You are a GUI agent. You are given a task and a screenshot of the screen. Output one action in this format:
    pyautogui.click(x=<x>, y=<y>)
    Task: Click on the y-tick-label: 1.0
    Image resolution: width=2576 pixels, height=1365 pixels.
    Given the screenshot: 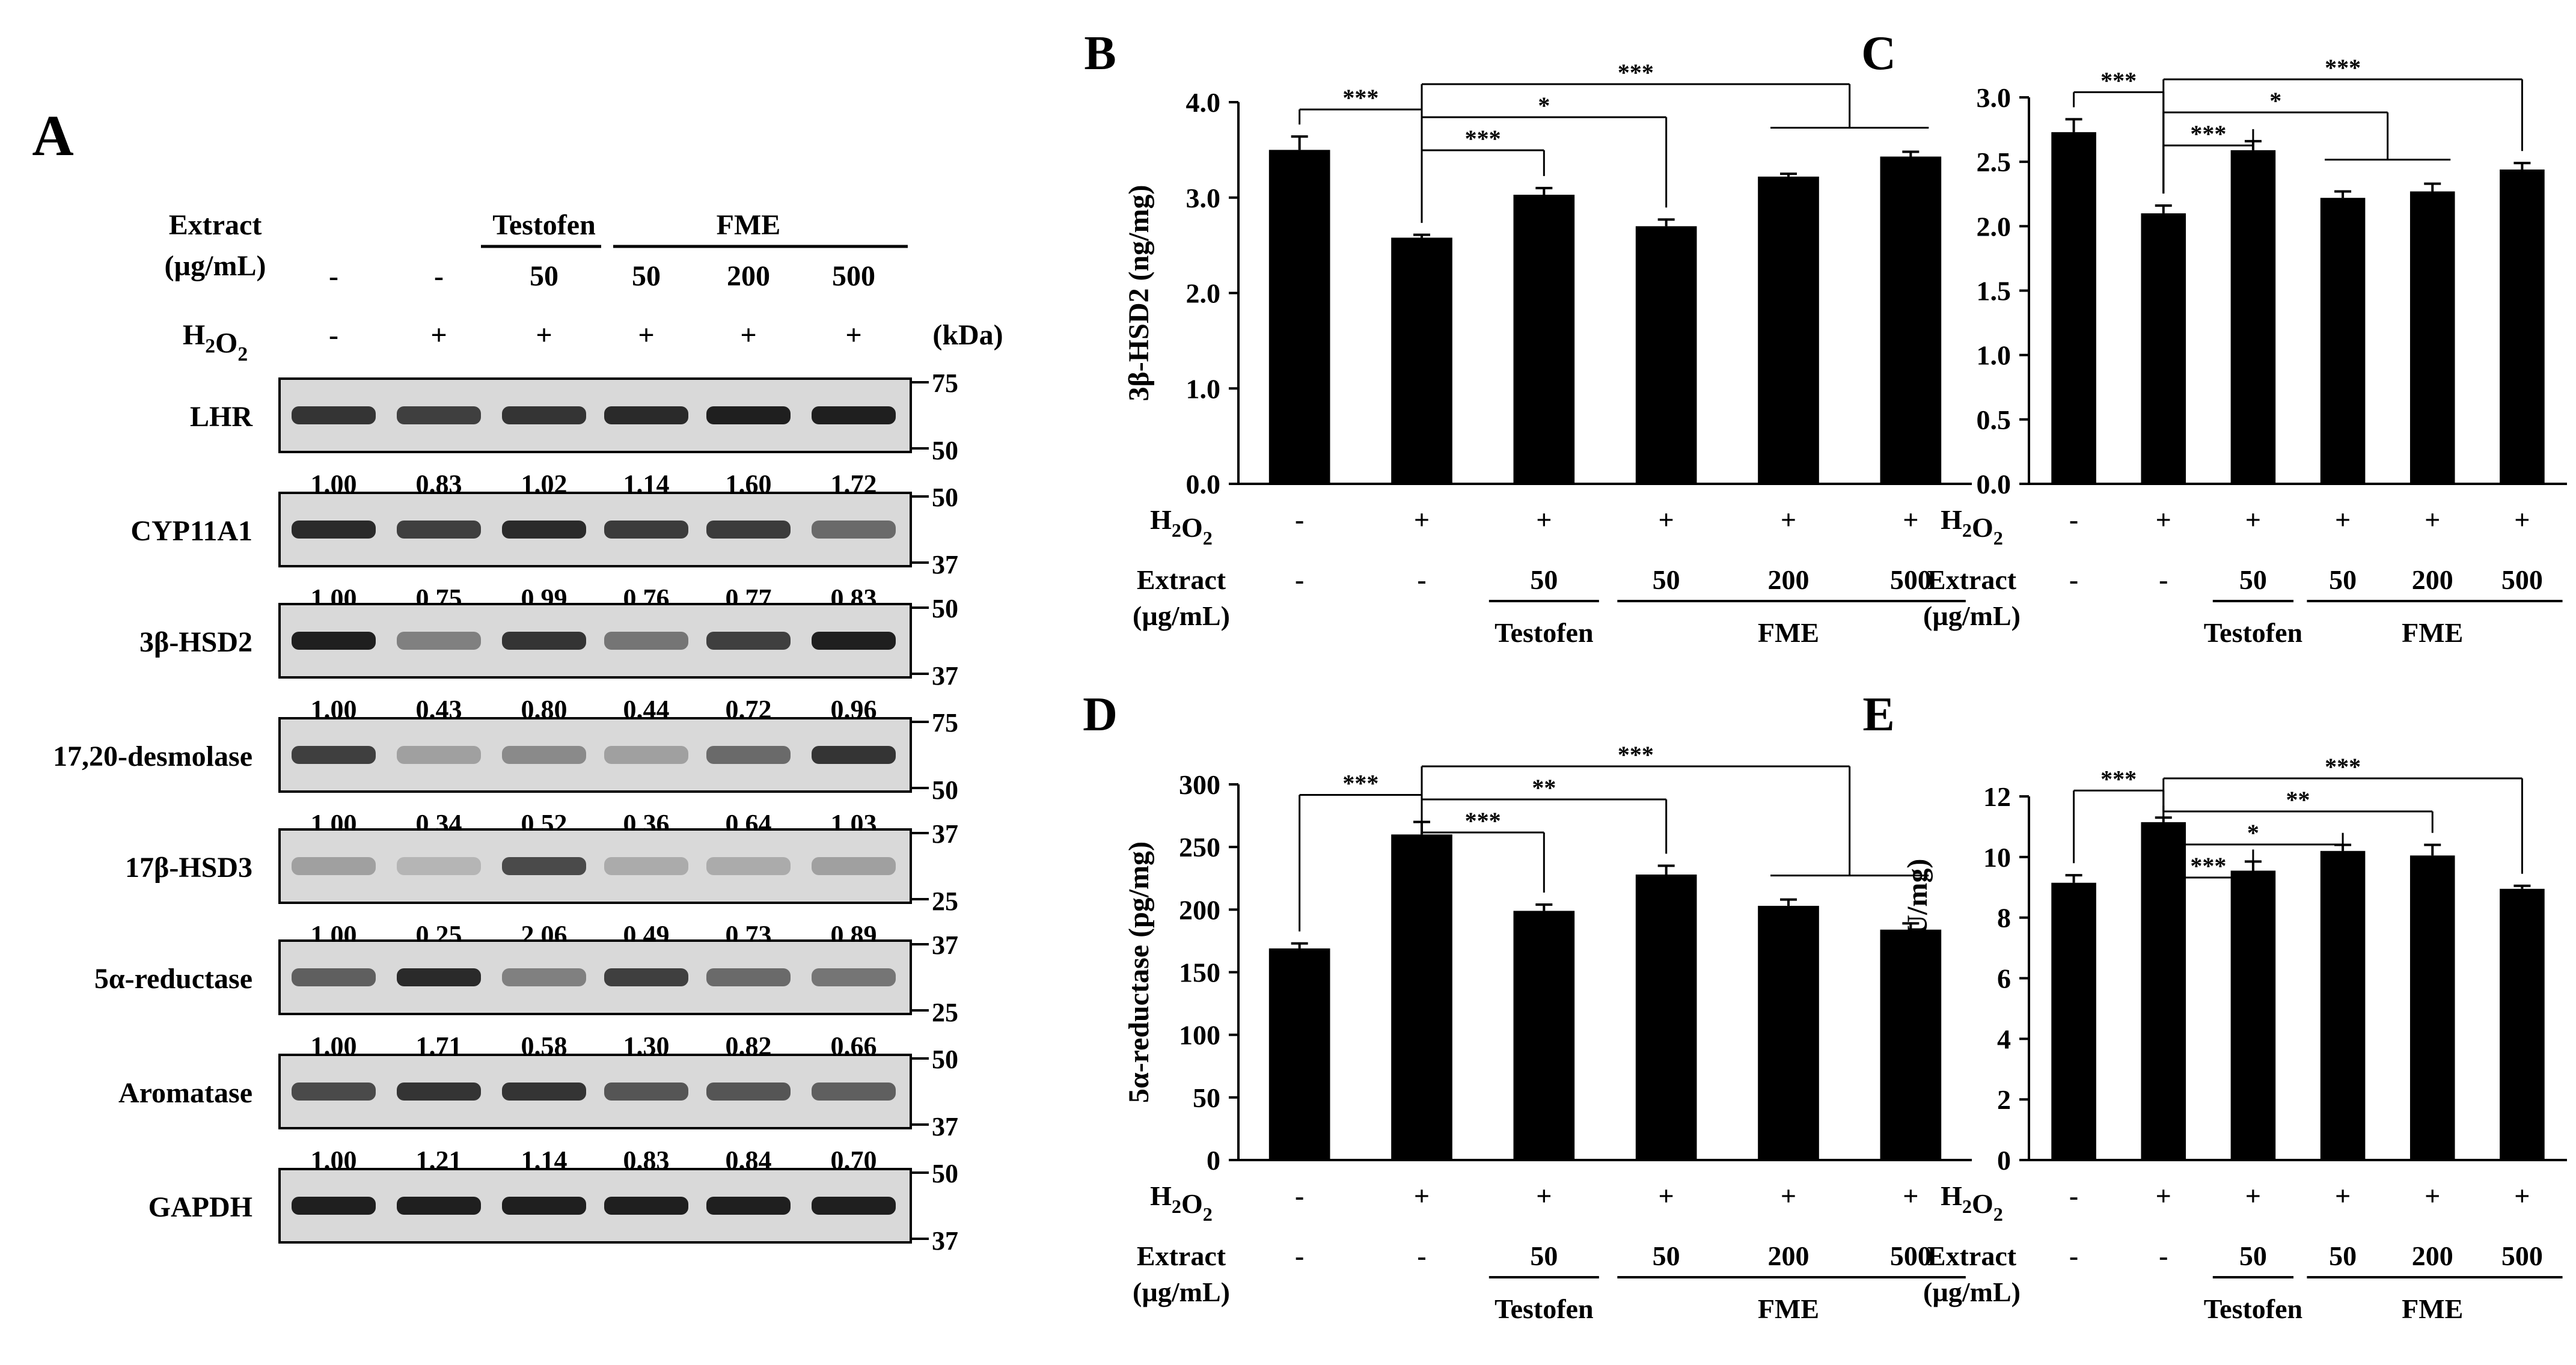 What is the action you would take?
    pyautogui.click(x=1203, y=389)
    